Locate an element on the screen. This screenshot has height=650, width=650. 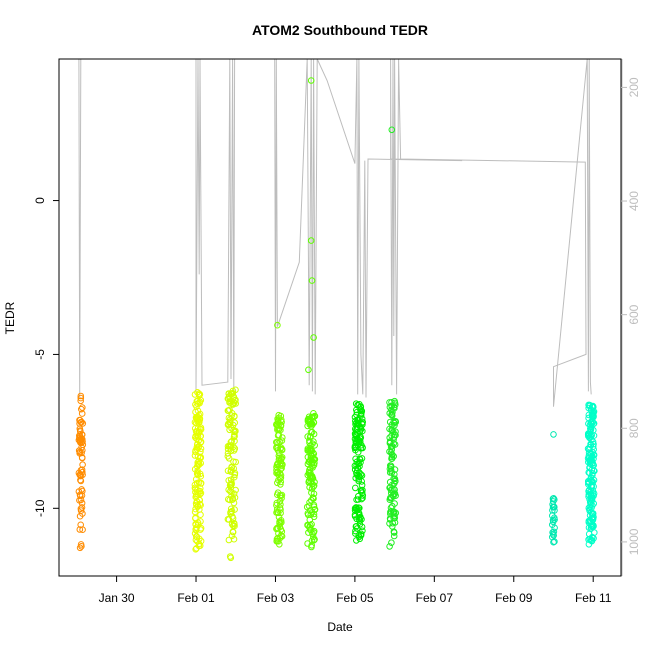
y-axis: -10 -5 0 is located at coordinates (46, 357).